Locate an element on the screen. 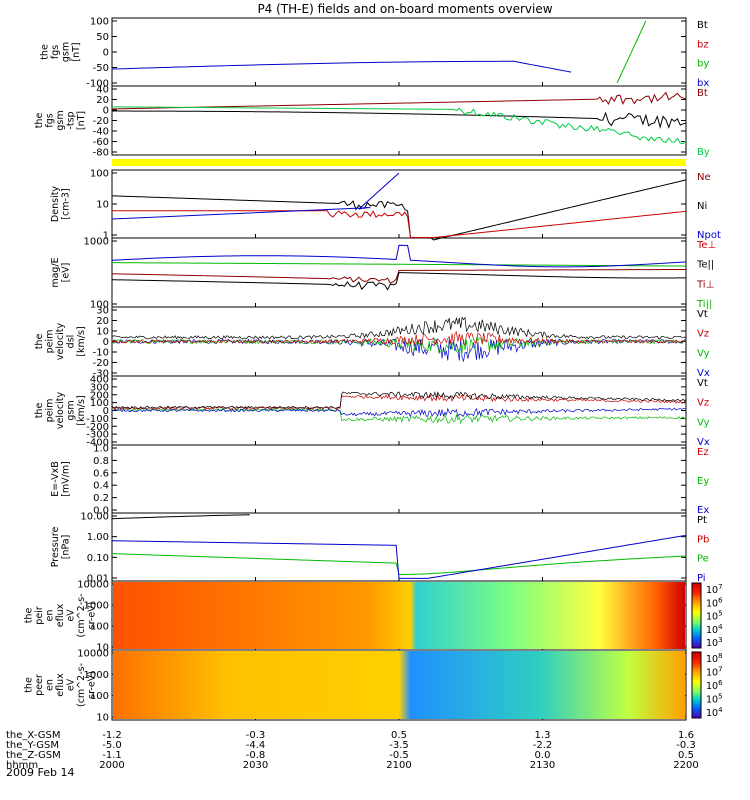 Image resolution: width=750 pixels, height=800 pixels. y-axis-label: Pressure [nPa] is located at coordinates (61, 547).